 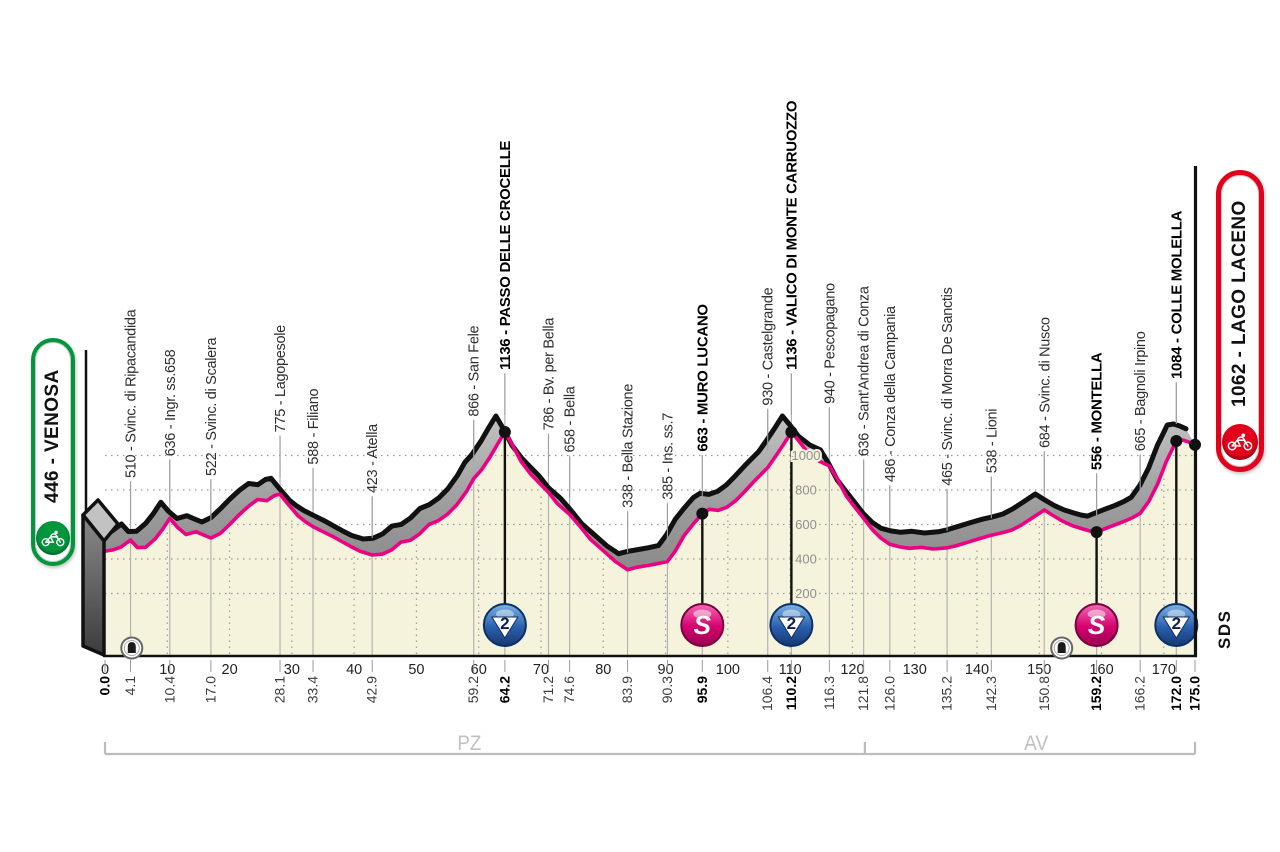 What do you see at coordinates (132, 393) in the screenshot?
I see `waypoint-label: 510 - Svinc. di Ripacandida` at bounding box center [132, 393].